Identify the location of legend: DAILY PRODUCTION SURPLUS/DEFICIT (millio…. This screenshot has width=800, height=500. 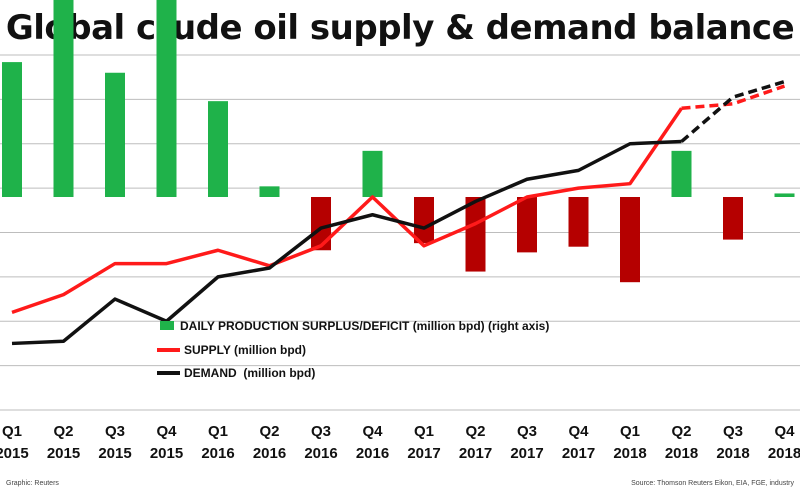
(353, 349).